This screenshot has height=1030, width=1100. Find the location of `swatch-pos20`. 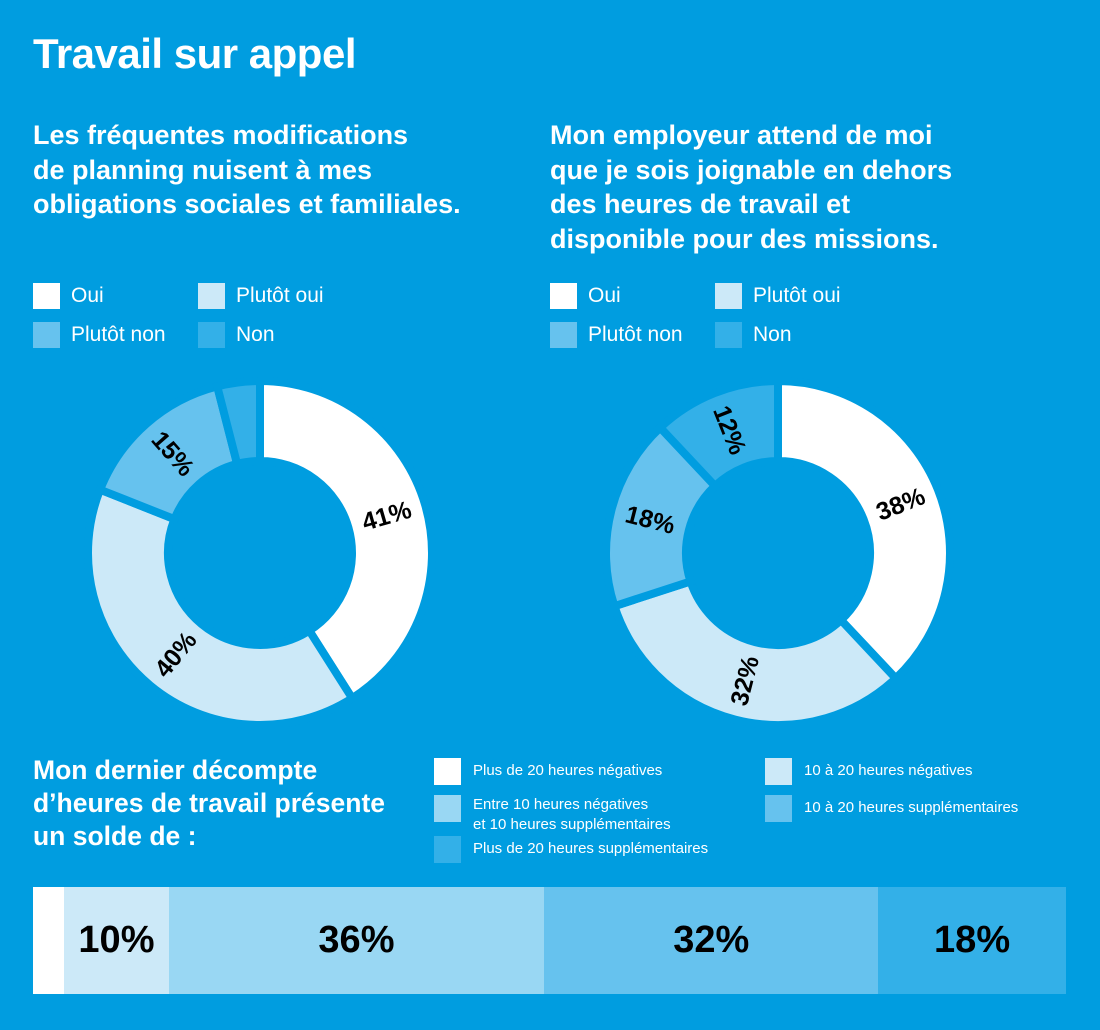

swatch-pos20 is located at coordinates (447, 849).